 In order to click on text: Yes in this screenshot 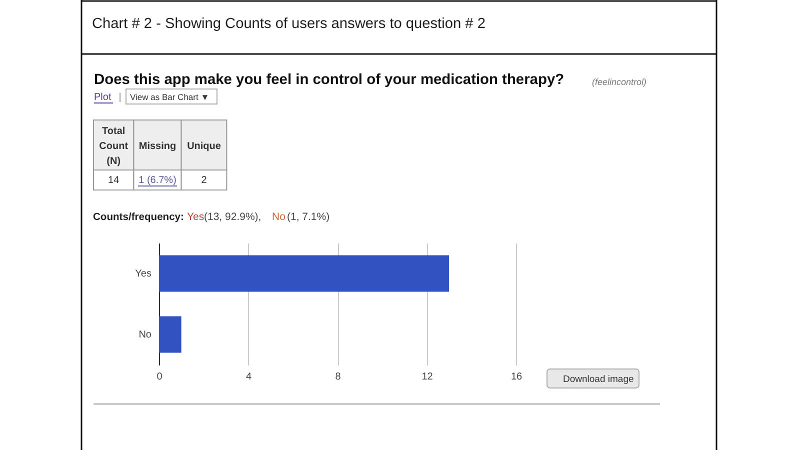, I will do `click(195, 217)`.